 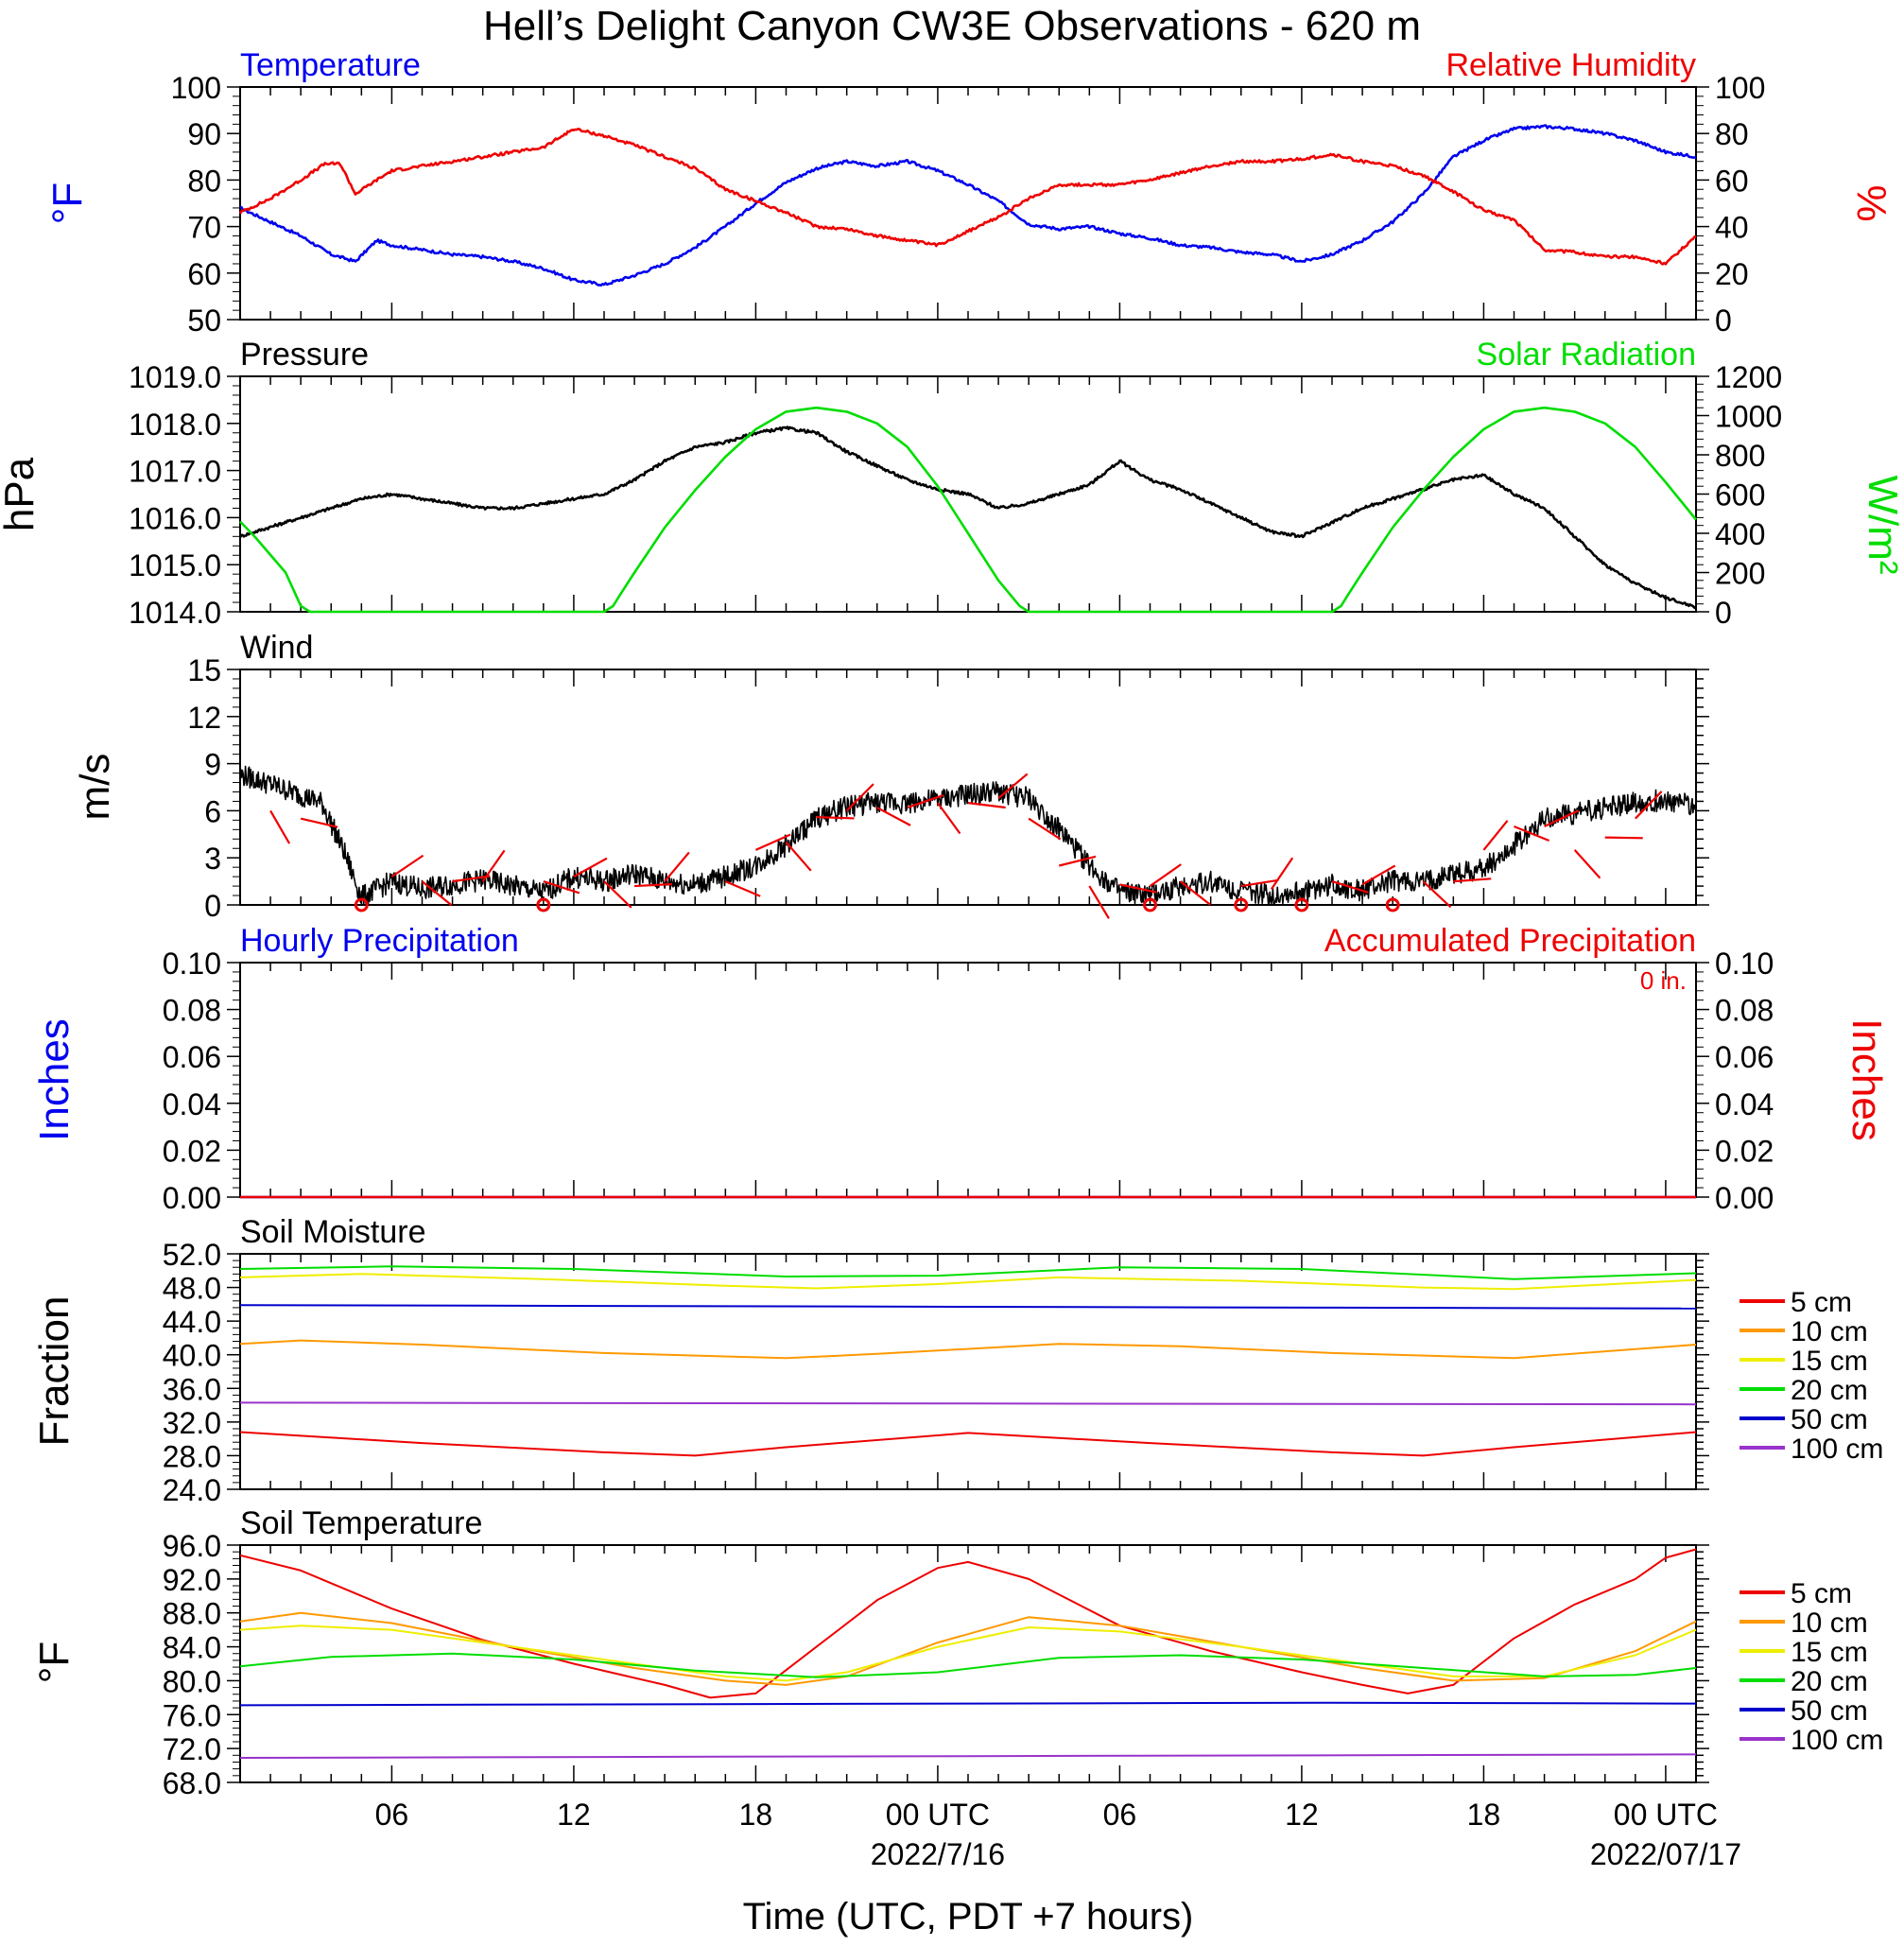 What do you see at coordinates (277, 648) in the screenshot?
I see `panel-title-left: Wind` at bounding box center [277, 648].